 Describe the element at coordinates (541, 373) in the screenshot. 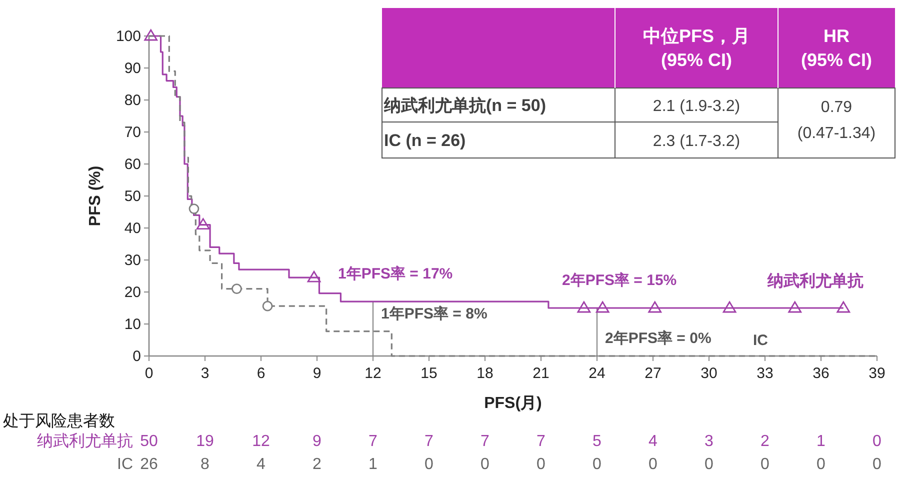

I see `x-tick-label: 21` at that location.